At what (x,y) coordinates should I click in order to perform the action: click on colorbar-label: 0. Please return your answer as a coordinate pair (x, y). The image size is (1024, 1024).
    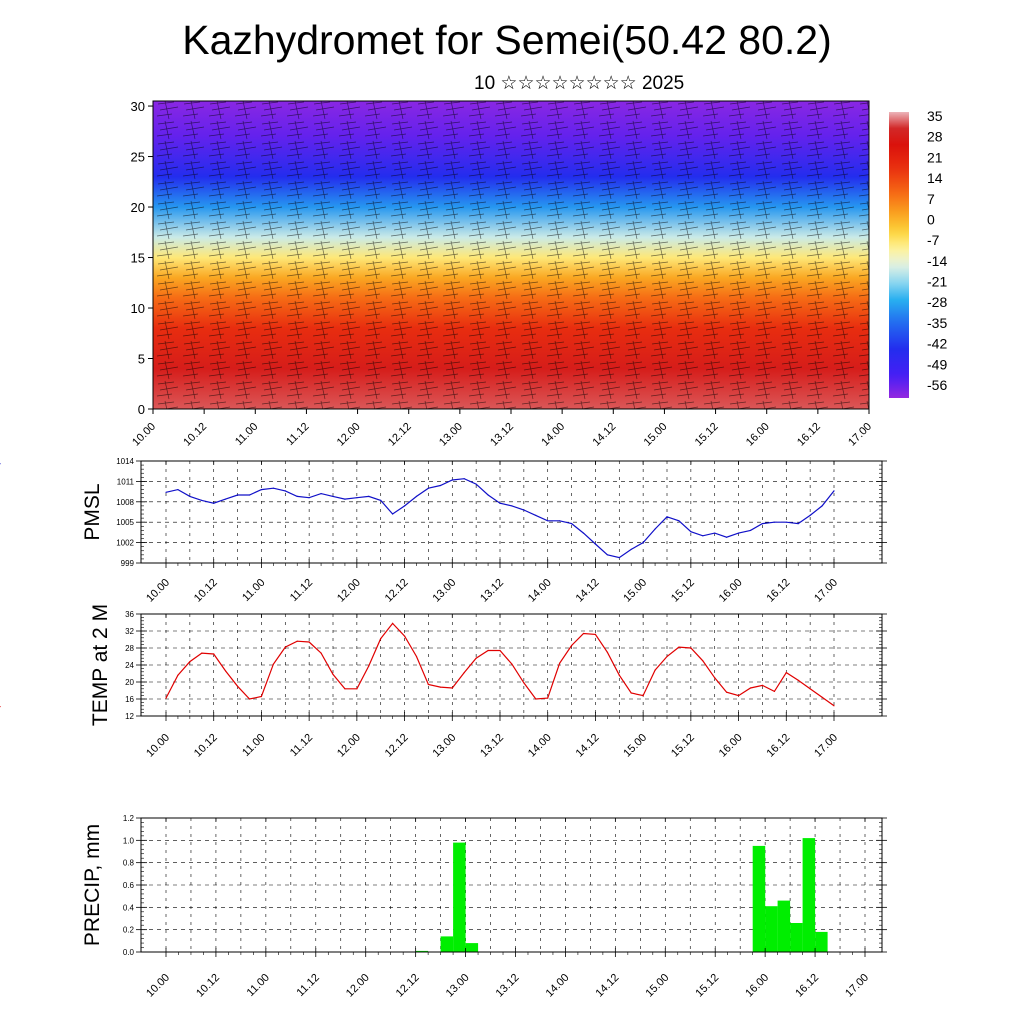
    Looking at the image, I should click on (931, 219).